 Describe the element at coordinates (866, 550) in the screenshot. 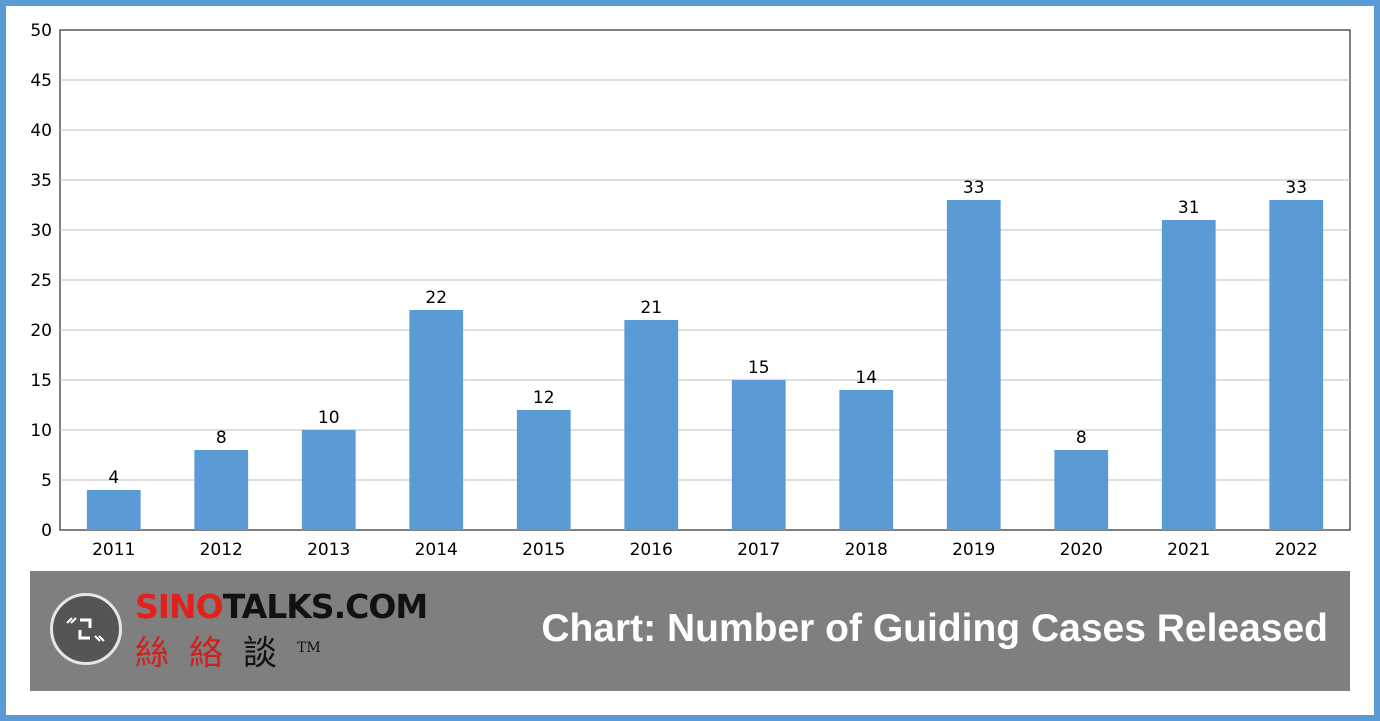

I see `x-tick-label: 2018` at that location.